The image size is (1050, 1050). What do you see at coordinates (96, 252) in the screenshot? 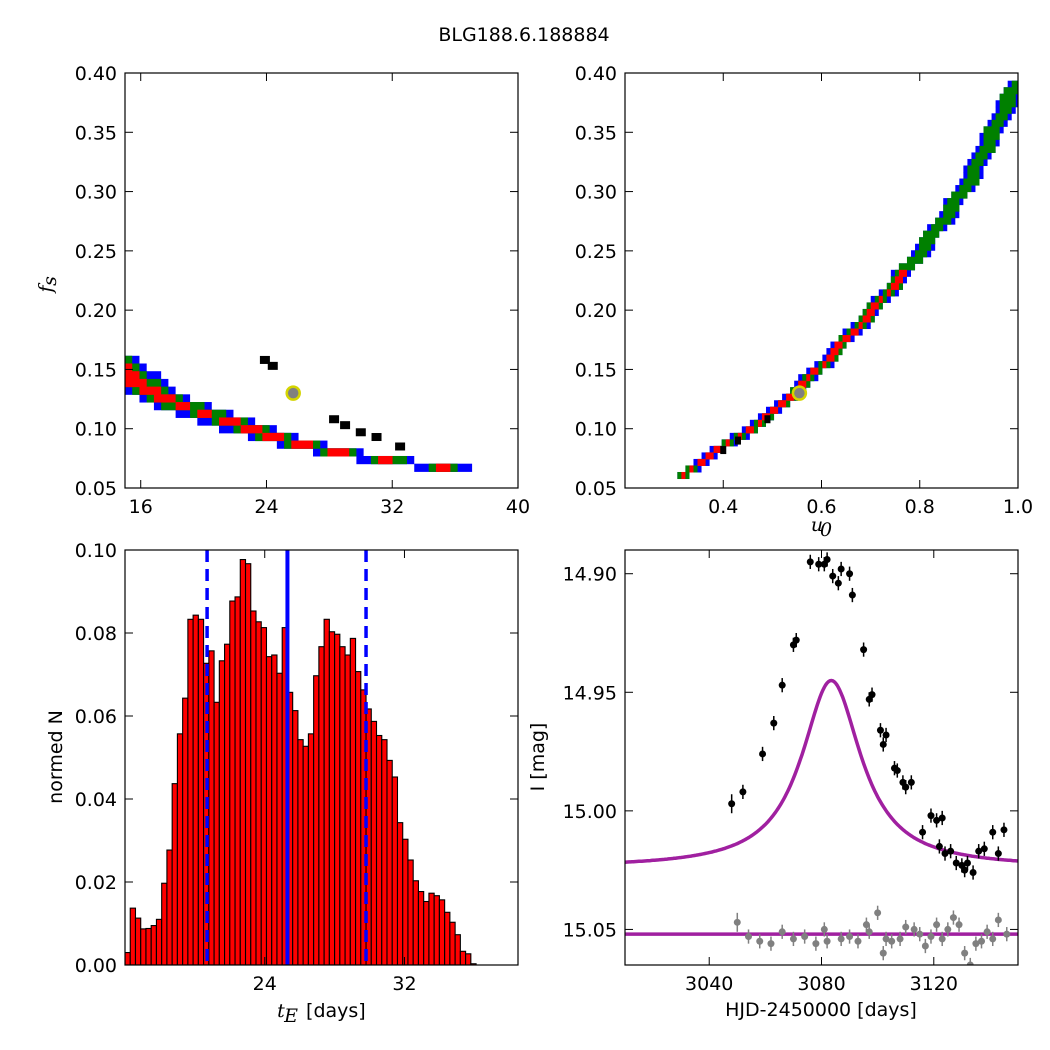
I see `p1-ytick-label: 0.25` at bounding box center [96, 252].